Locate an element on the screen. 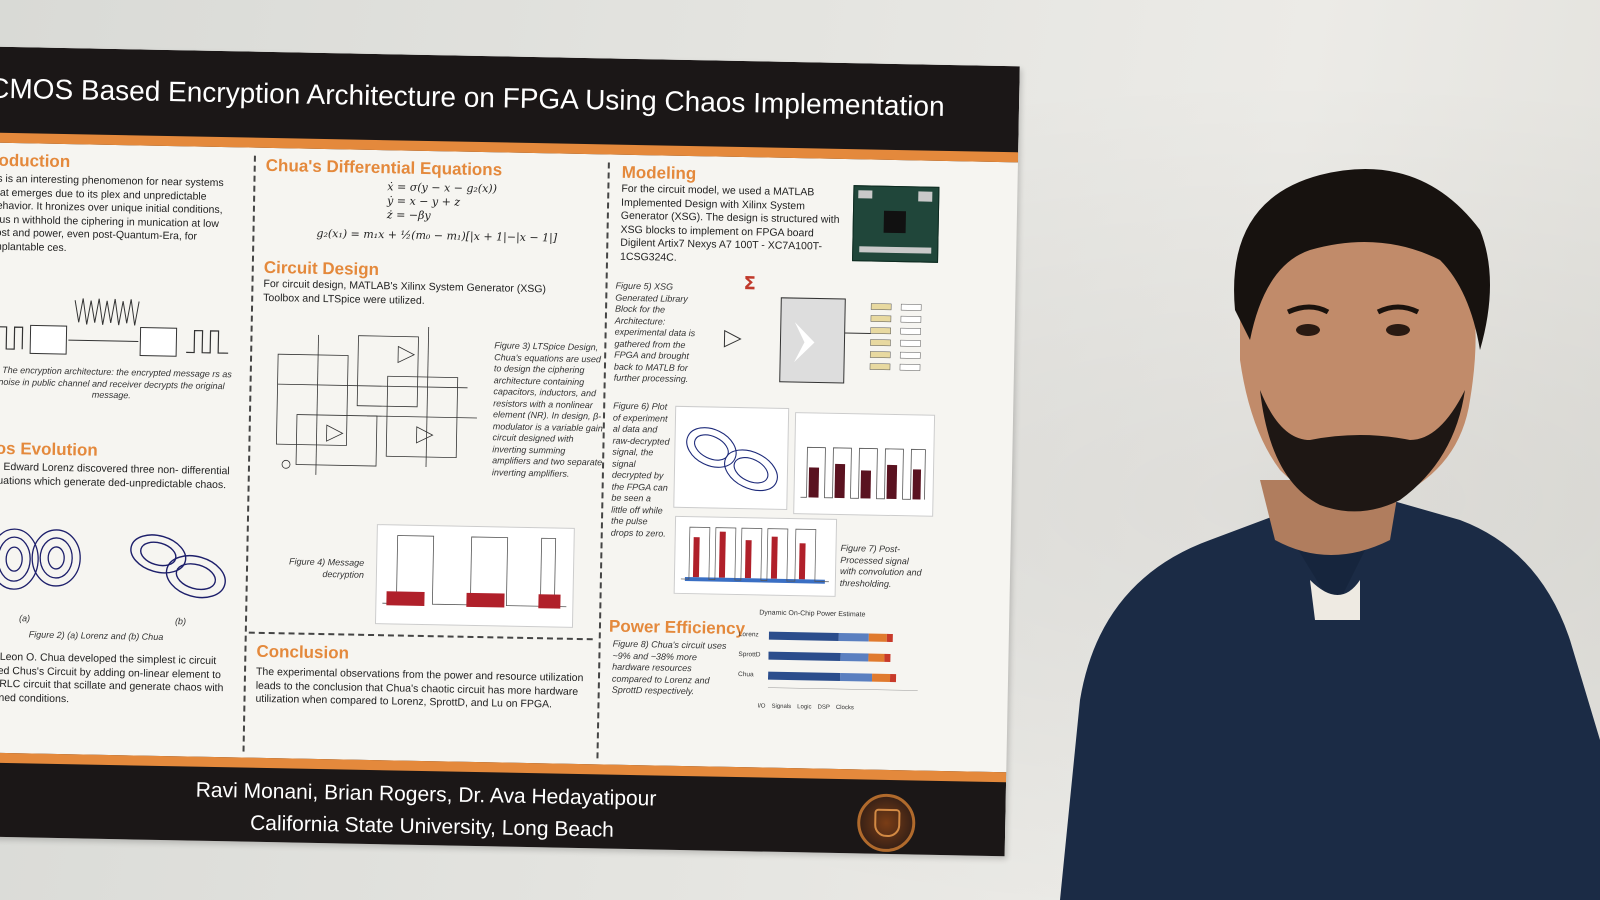 The height and width of the screenshot is (900, 1600). svg-text: Σ is located at coordinates (749, 283).